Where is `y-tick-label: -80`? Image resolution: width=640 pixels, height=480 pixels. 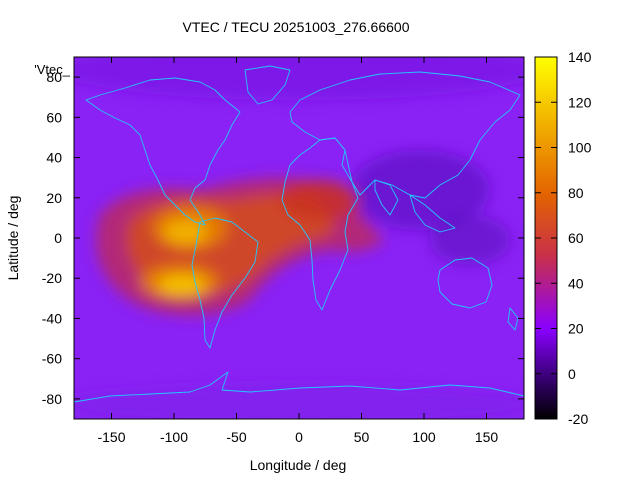
y-tick-label: -80 is located at coordinates (52, 399).